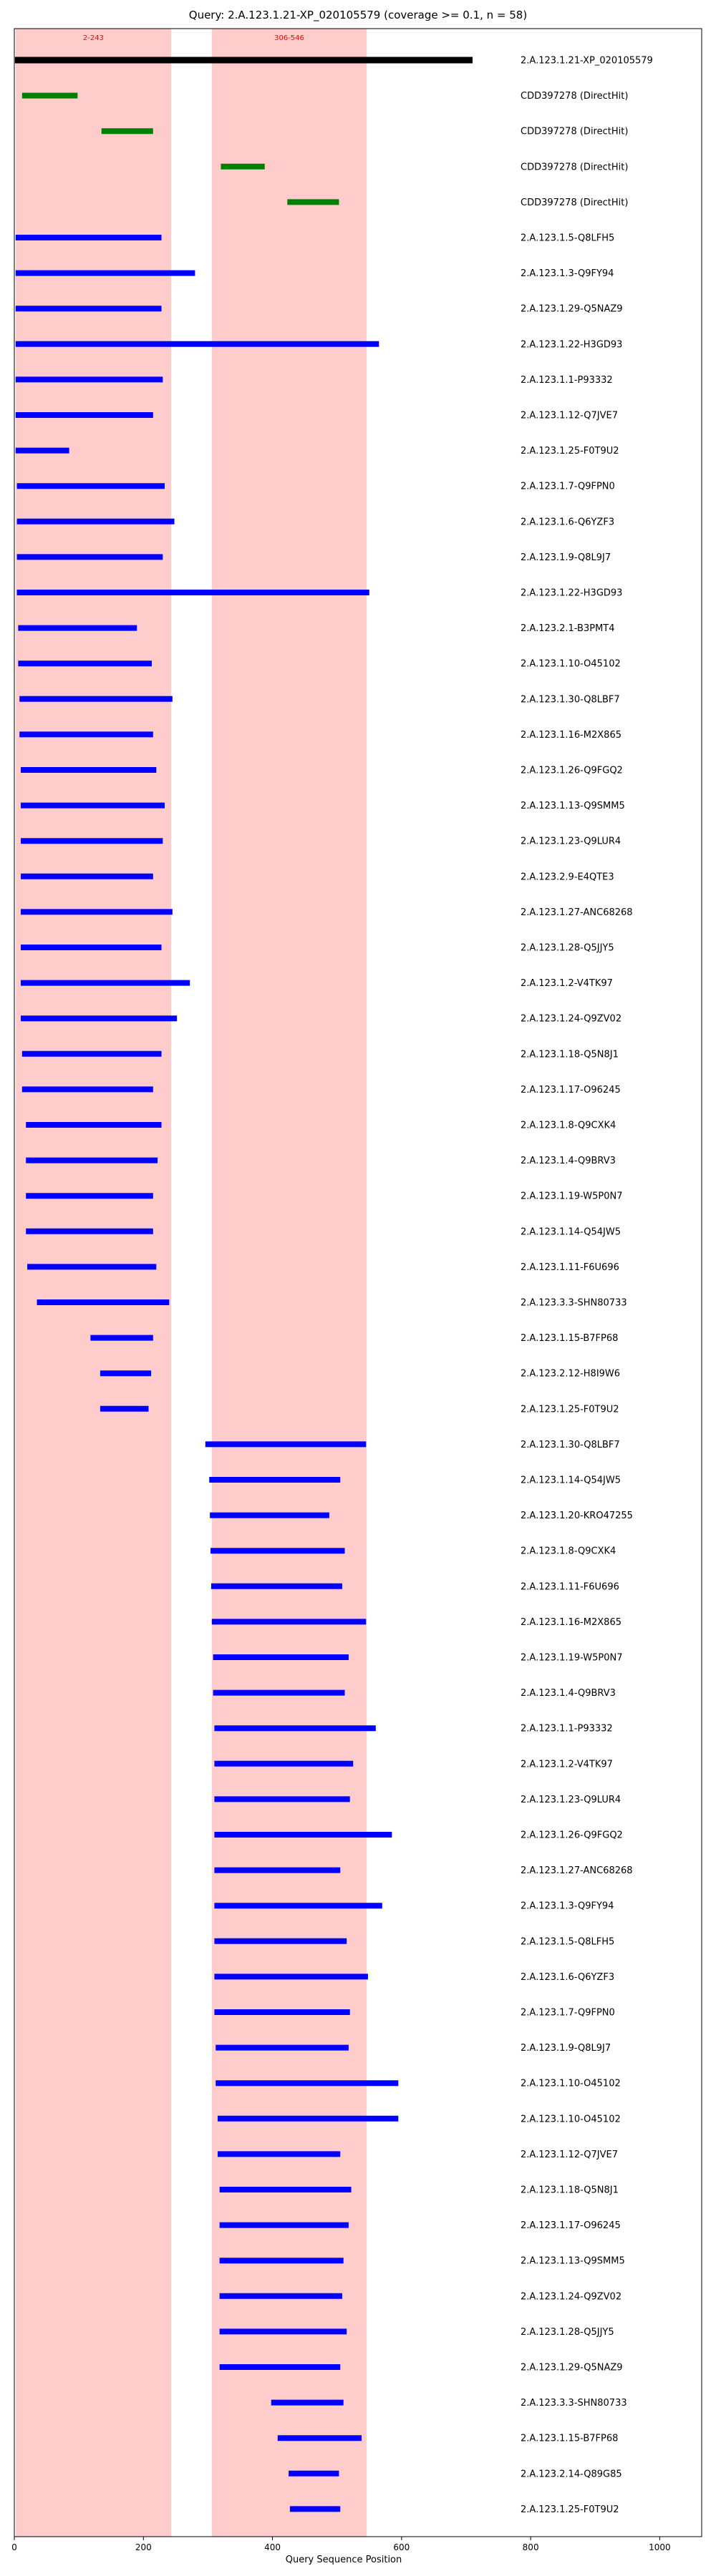 This screenshot has height=2576, width=716. Describe the element at coordinates (531, 2547) in the screenshot. I see `x-tick-label: 800` at that location.